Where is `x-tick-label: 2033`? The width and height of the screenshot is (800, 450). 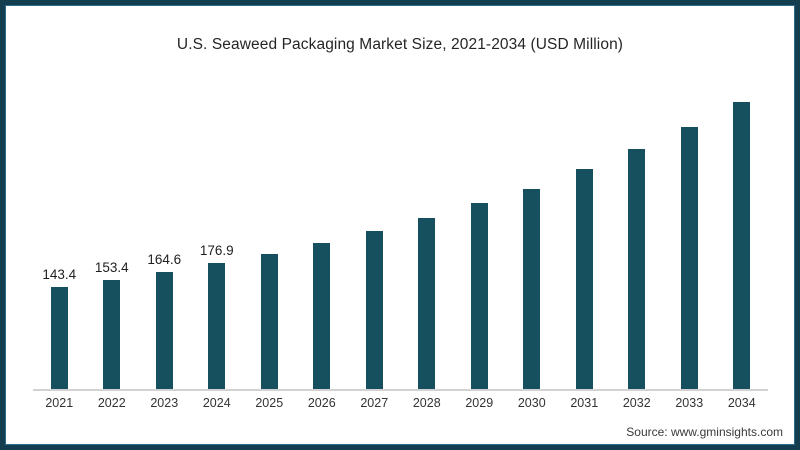 x-tick-label: 2033 is located at coordinates (689, 403).